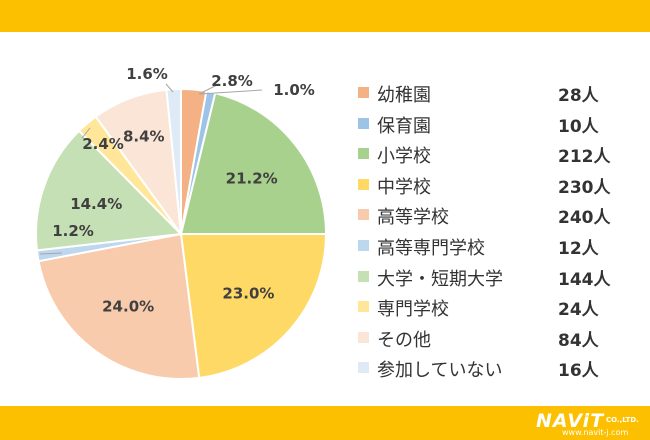 The width and height of the screenshot is (650, 440). What do you see at coordinates (103, 144) in the screenshot?
I see `percent-label-vocational: 2.4%` at bounding box center [103, 144].